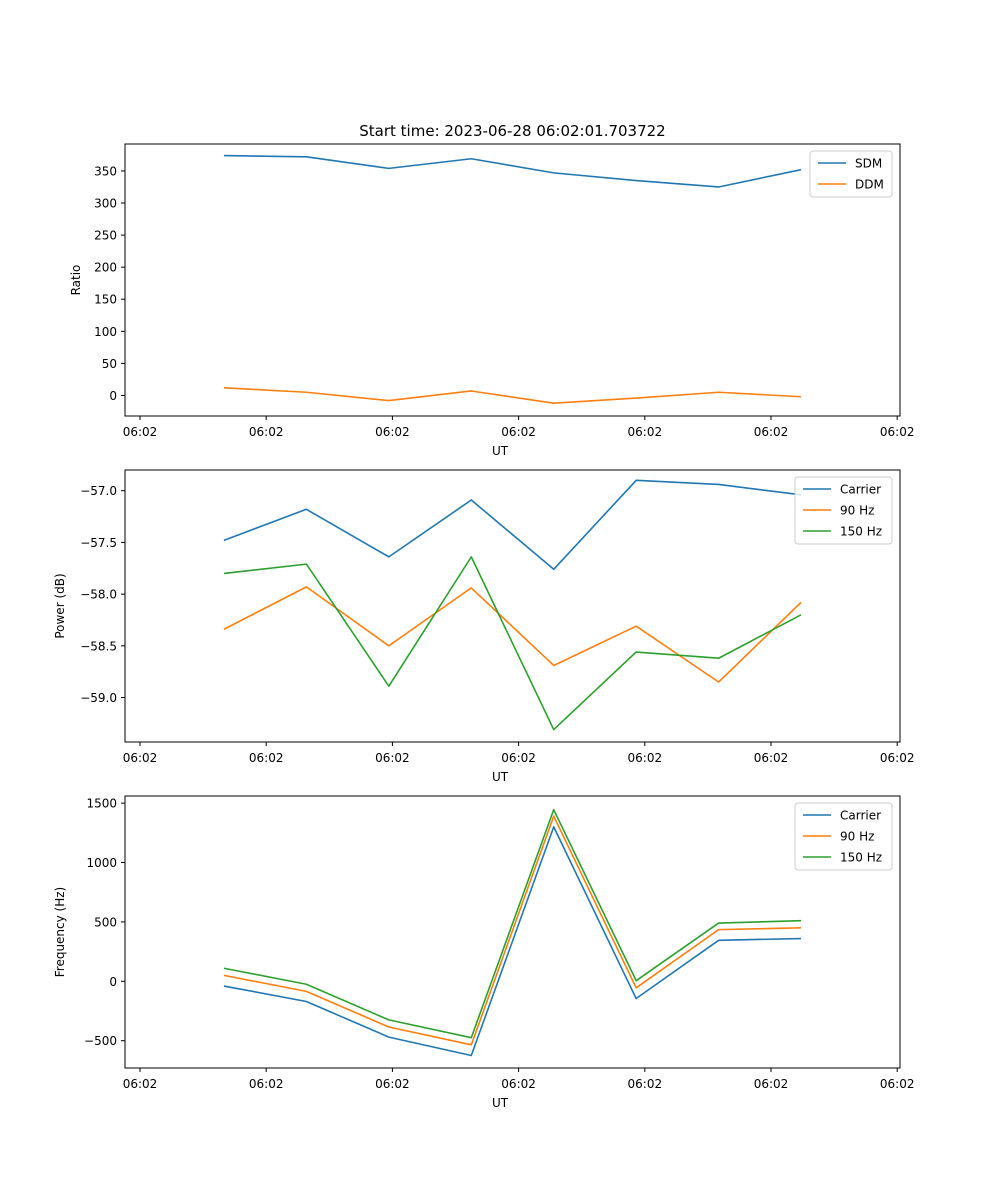  What do you see at coordinates (105, 922) in the screenshot?
I see `y-tick-label: 500` at bounding box center [105, 922].